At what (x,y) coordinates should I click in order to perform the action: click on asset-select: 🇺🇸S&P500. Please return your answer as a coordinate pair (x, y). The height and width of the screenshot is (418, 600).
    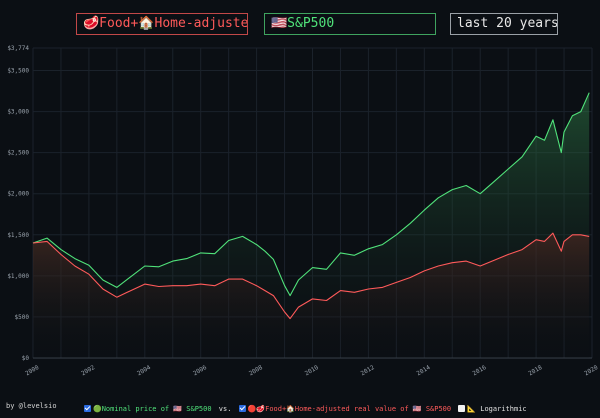
    Looking at the image, I should click on (350, 24).